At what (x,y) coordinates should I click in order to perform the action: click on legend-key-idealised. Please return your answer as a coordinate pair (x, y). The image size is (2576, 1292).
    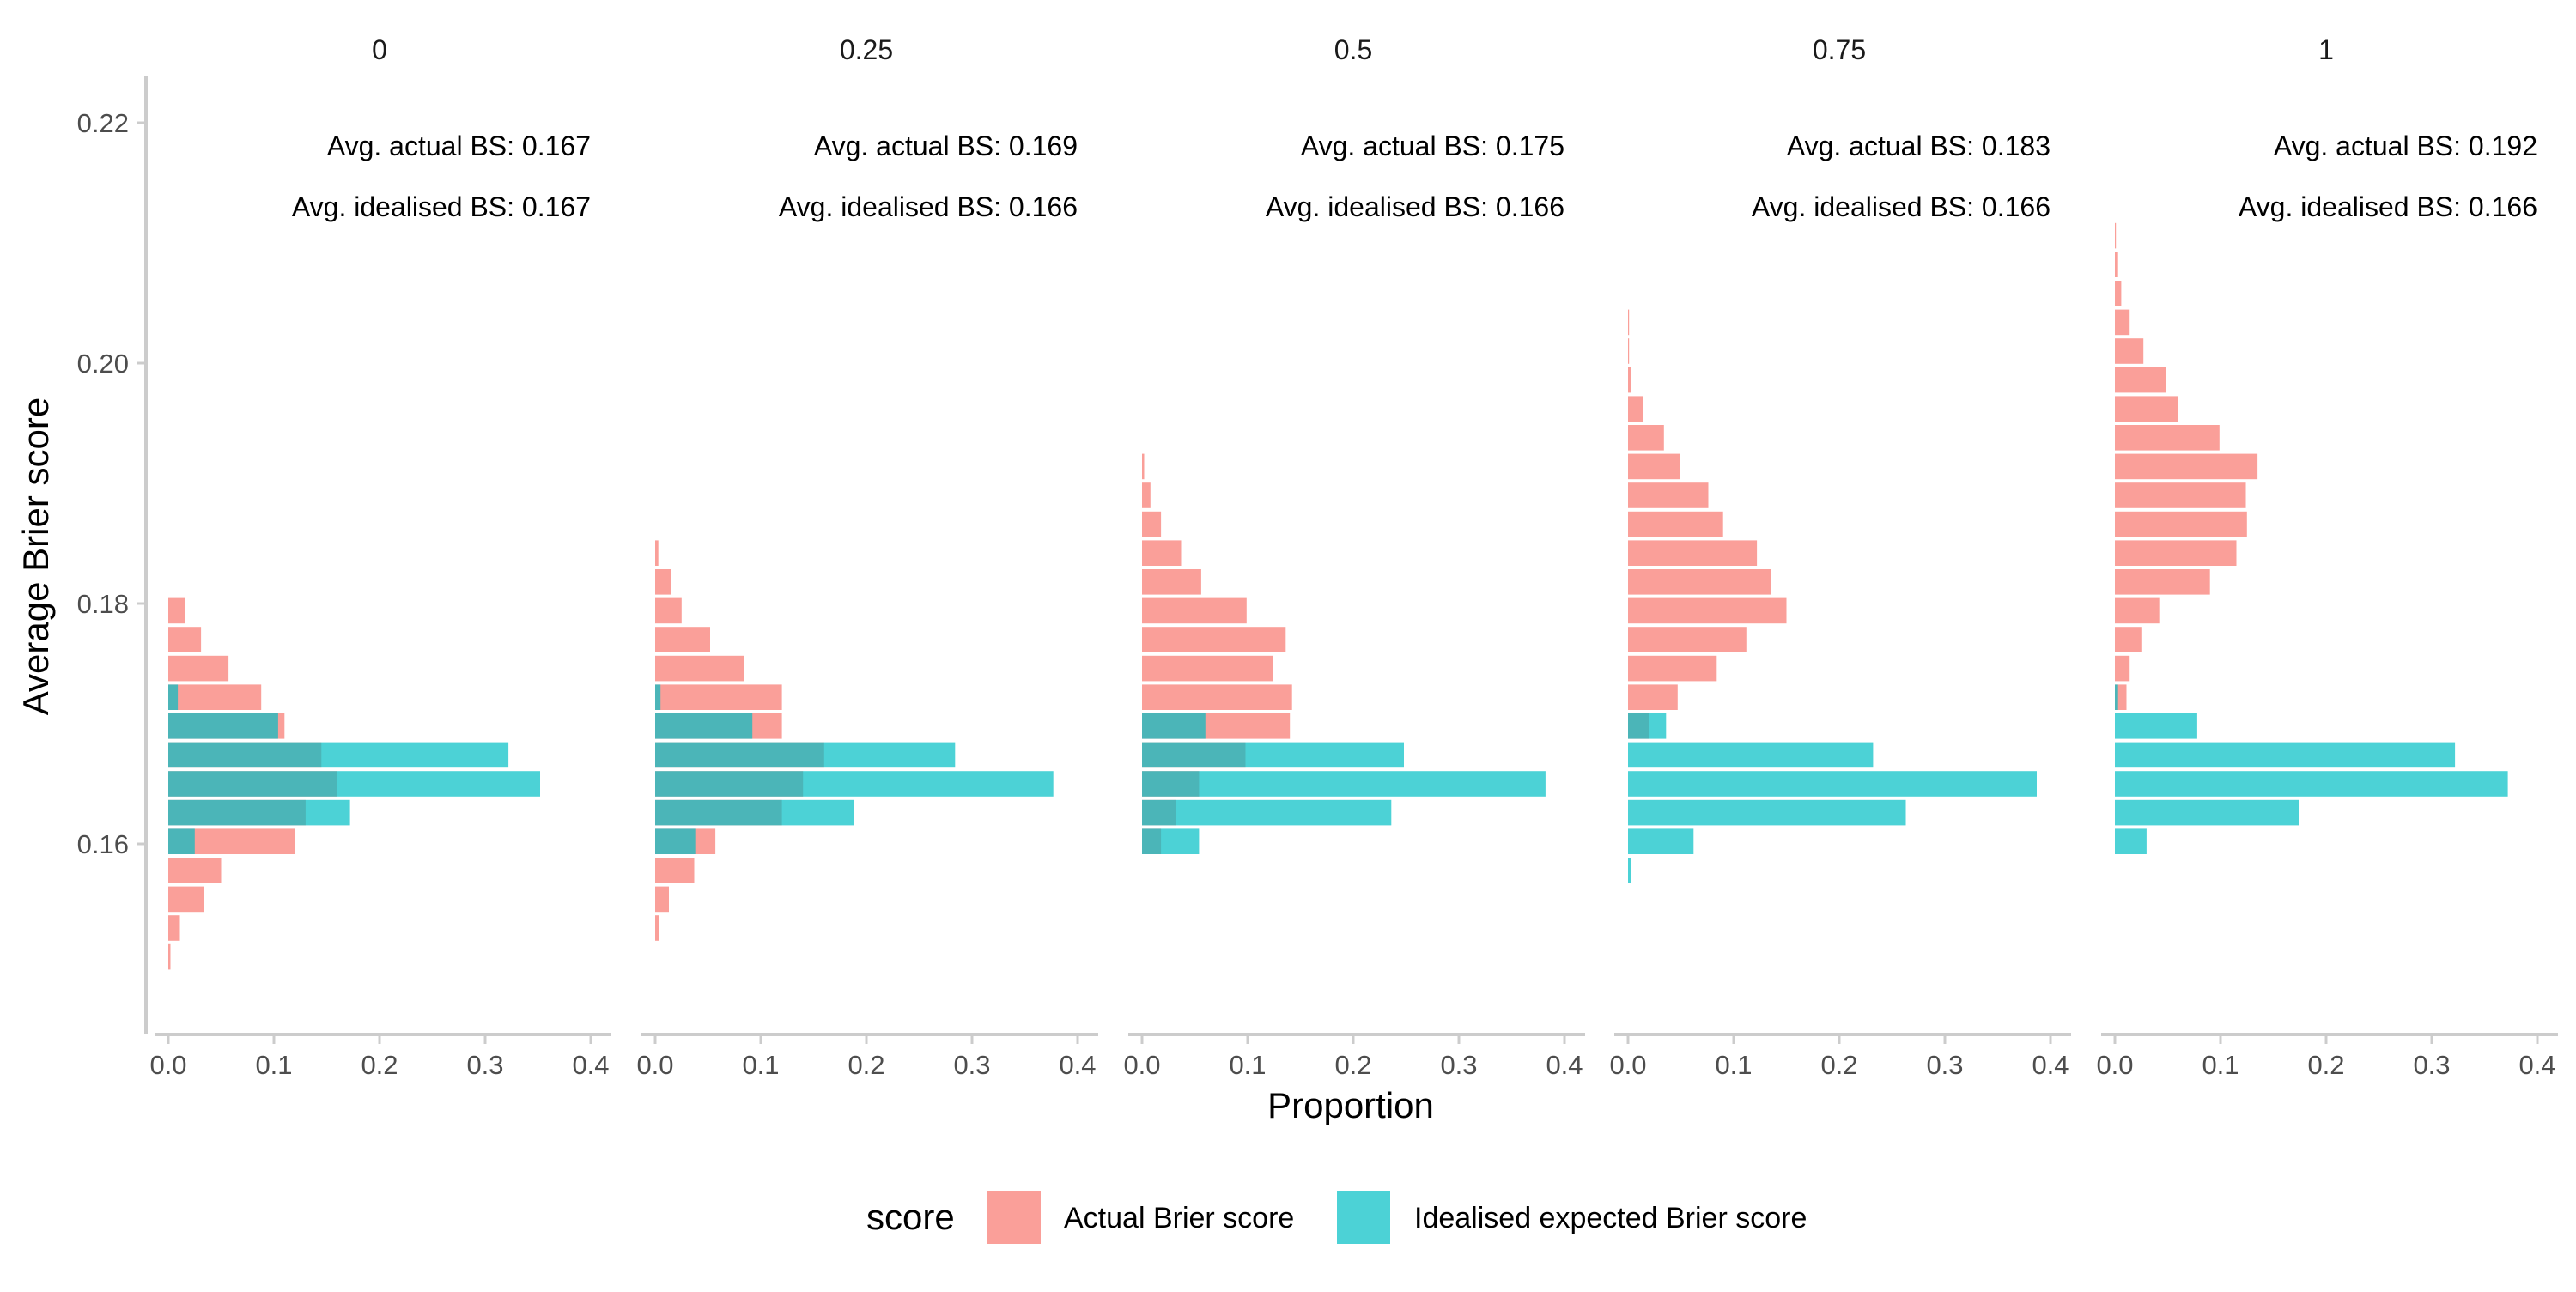
    Looking at the image, I should click on (1363, 1217).